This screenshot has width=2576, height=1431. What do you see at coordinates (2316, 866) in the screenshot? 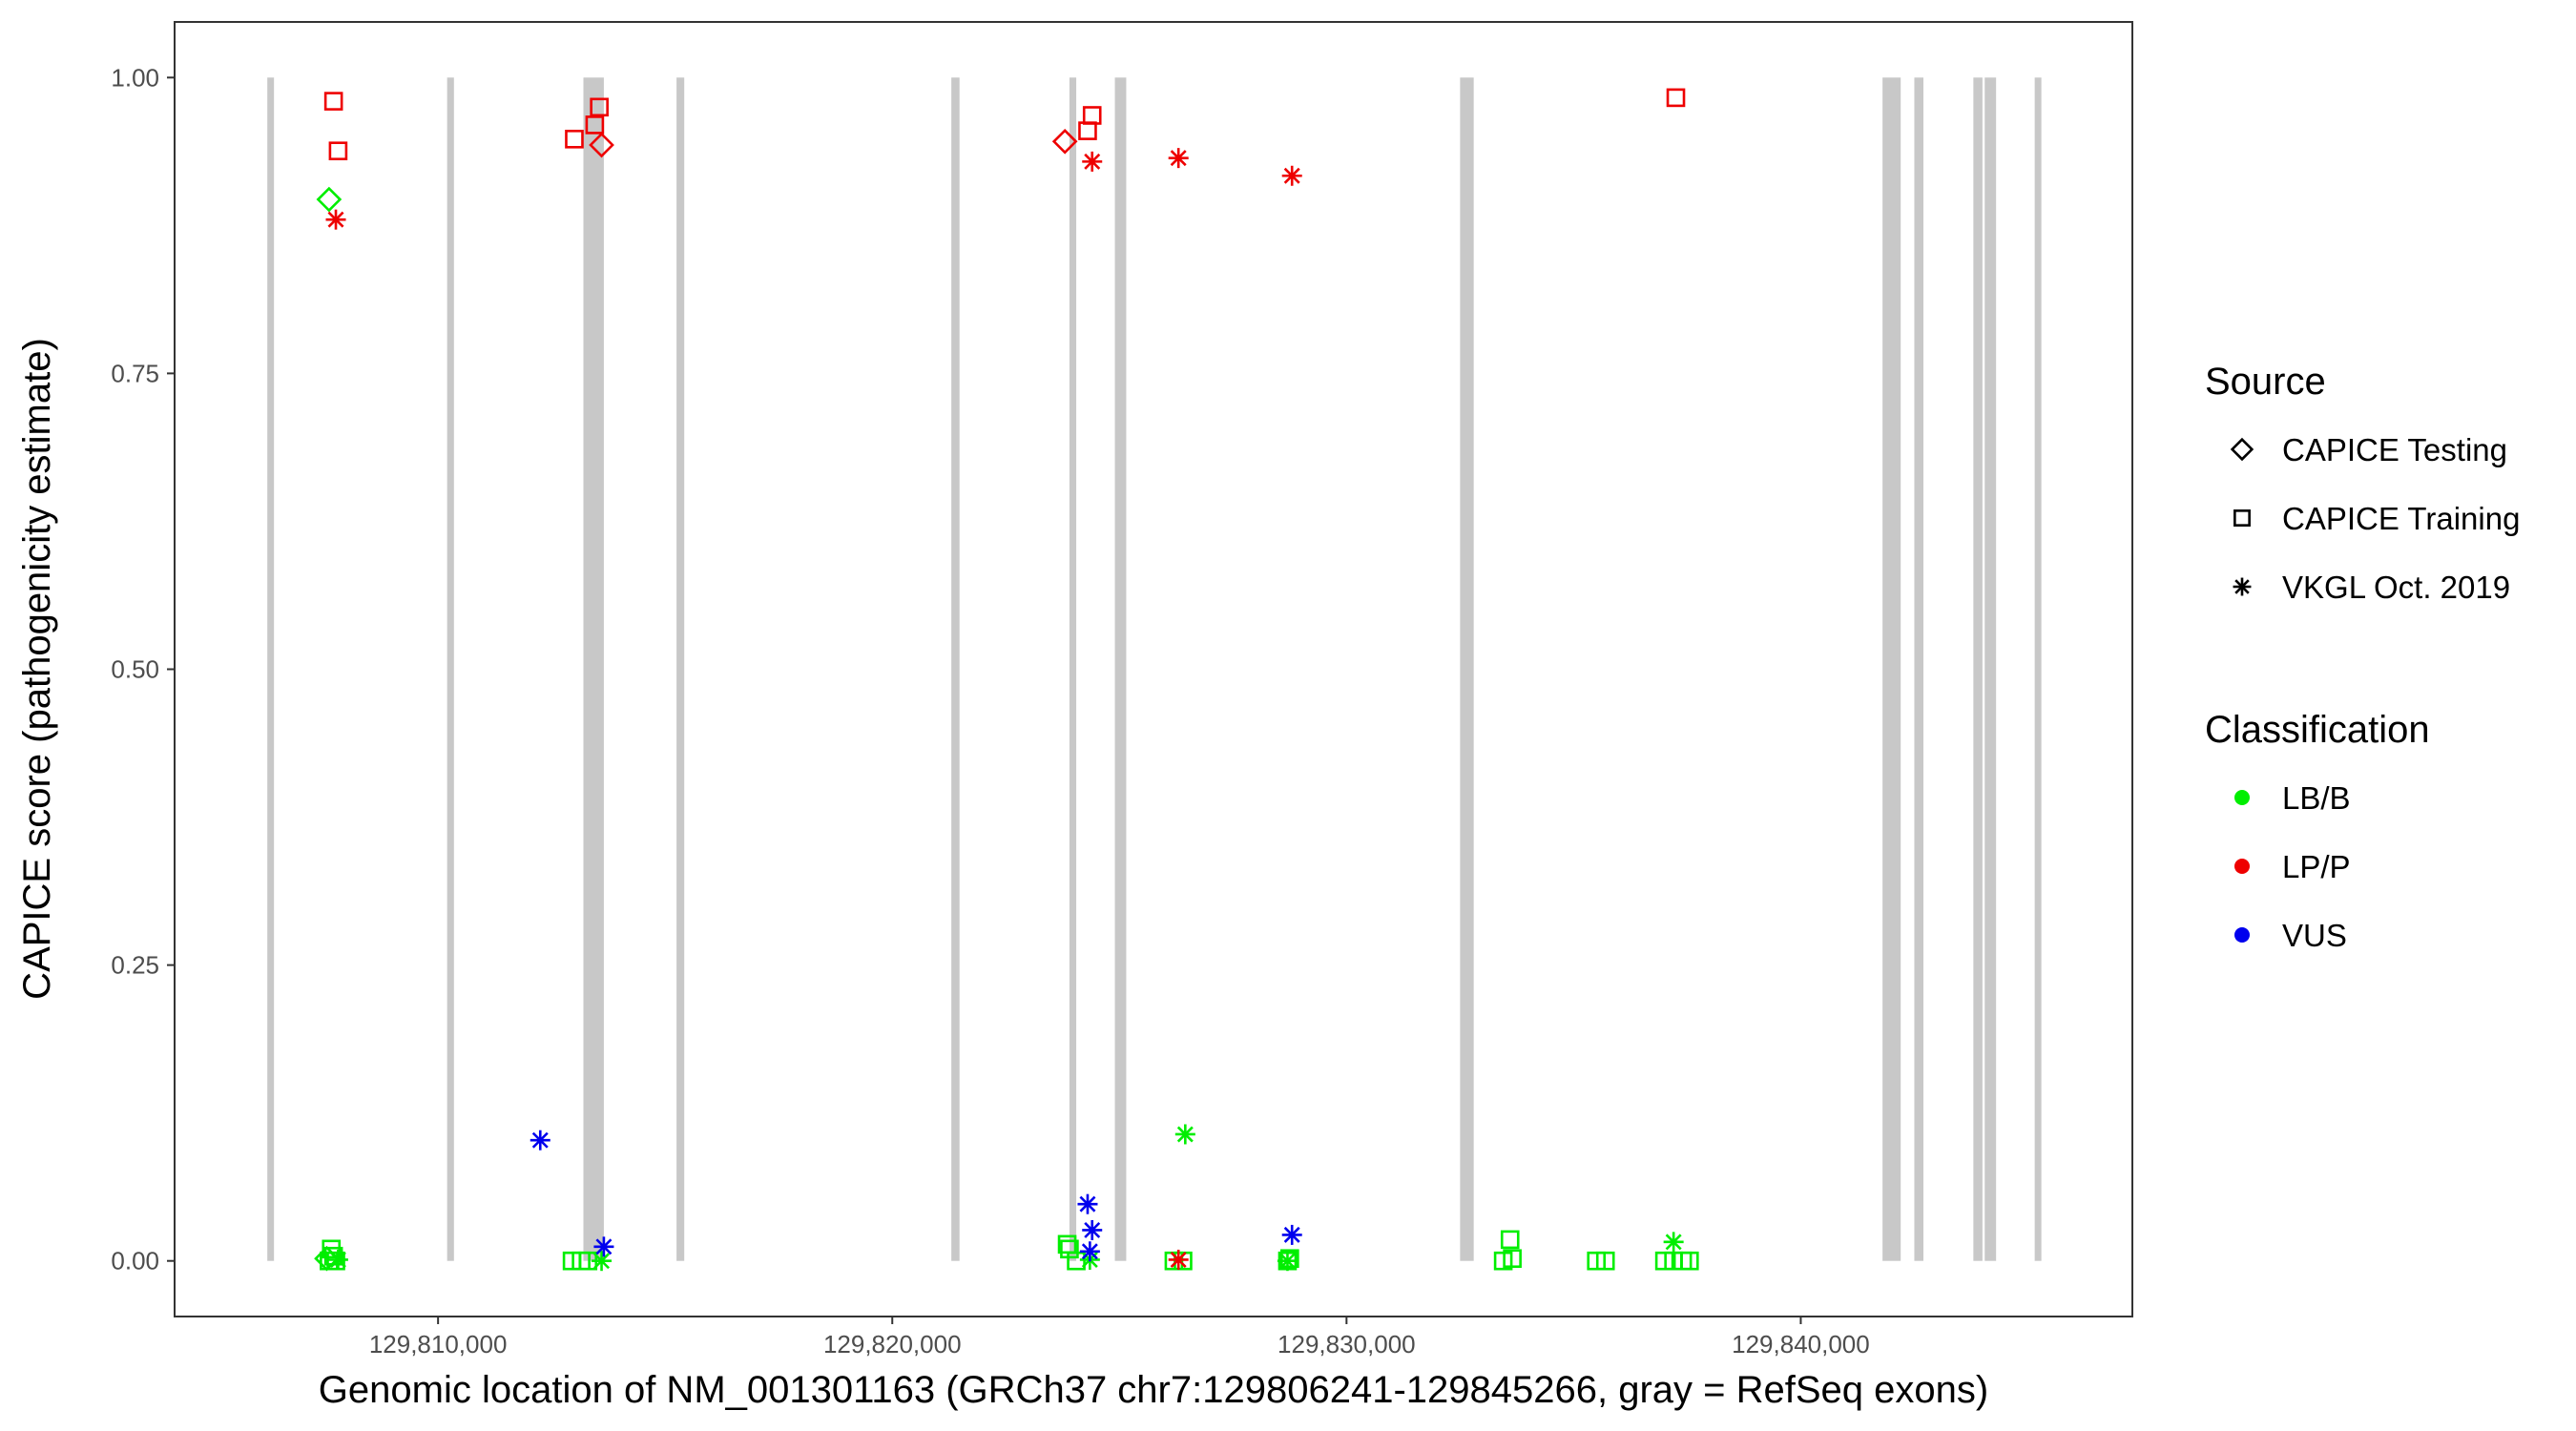
I see `legend-class-label: LP/P` at bounding box center [2316, 866].